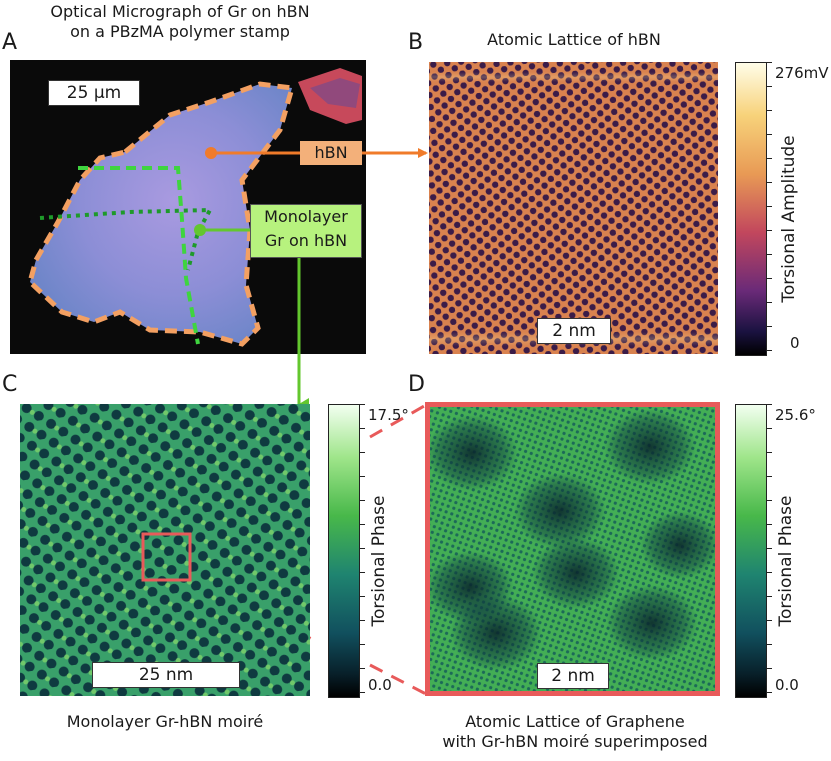 The height and width of the screenshot is (761, 831). What do you see at coordinates (165, 721) in the screenshot?
I see `panel-c-caption: Monolayer Gr-hBN moiré` at bounding box center [165, 721].